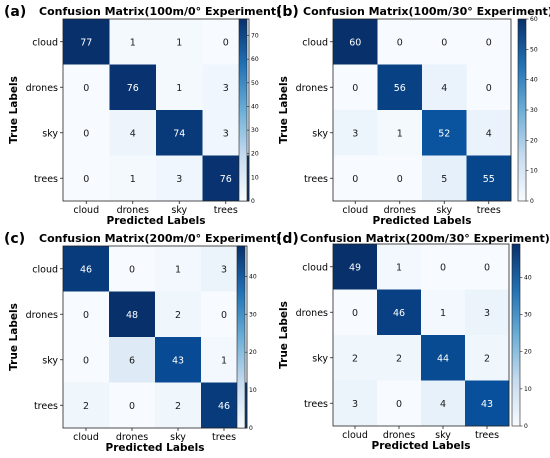 This screenshot has height=458, width=550. Describe the element at coordinates (15, 12) in the screenshot. I see `panel-label: (a)` at that location.